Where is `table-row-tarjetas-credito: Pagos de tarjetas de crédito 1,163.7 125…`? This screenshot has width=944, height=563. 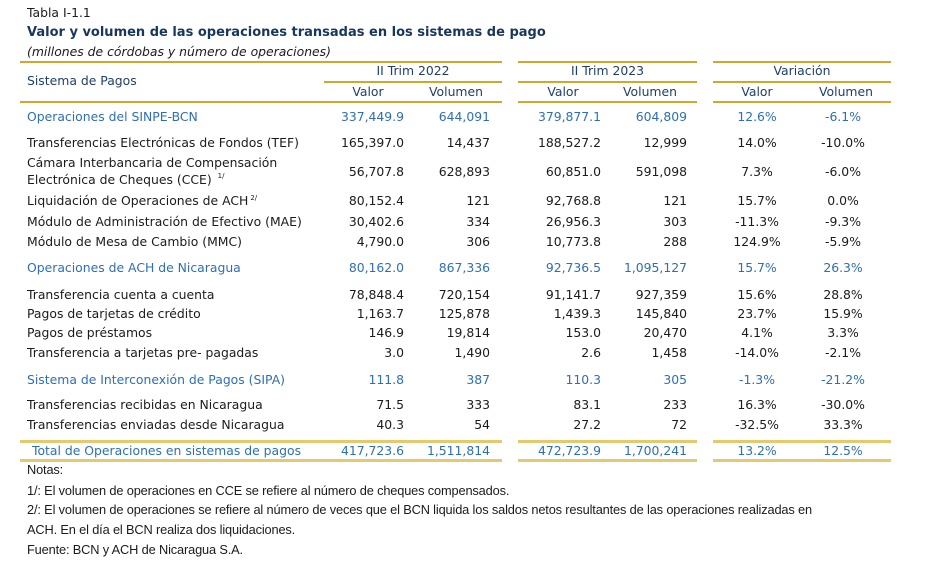
table-row-tarjetas-credito: Pagos de tarjetas de crédito 1,163.7 125… is located at coordinates (472, 314).